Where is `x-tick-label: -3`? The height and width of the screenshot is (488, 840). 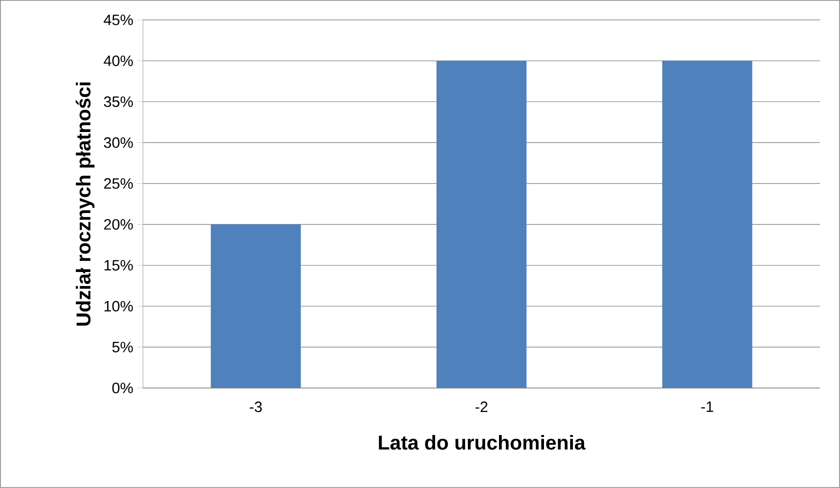 x-tick-label: -3 is located at coordinates (256, 407).